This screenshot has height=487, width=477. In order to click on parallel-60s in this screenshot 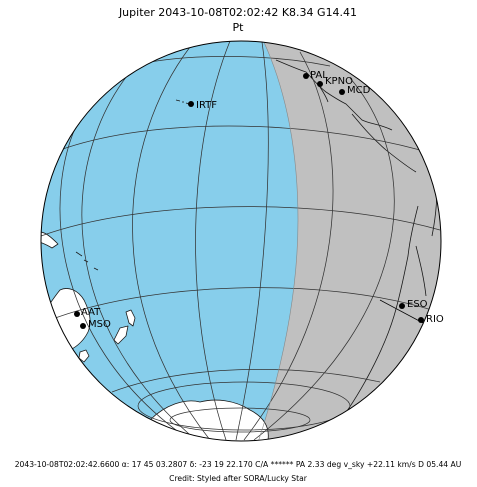, I will do `click(246, 380)`.